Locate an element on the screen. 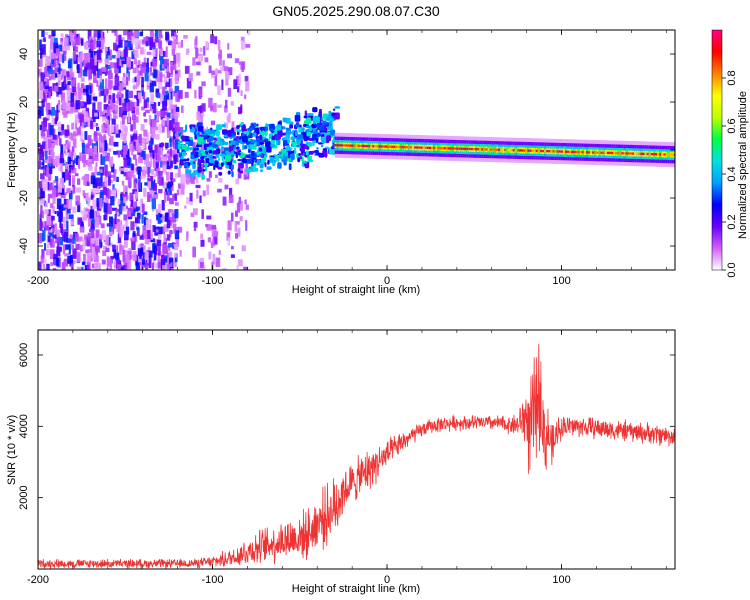  spectrogram-y-tick-label: 40 is located at coordinates (24, 54).